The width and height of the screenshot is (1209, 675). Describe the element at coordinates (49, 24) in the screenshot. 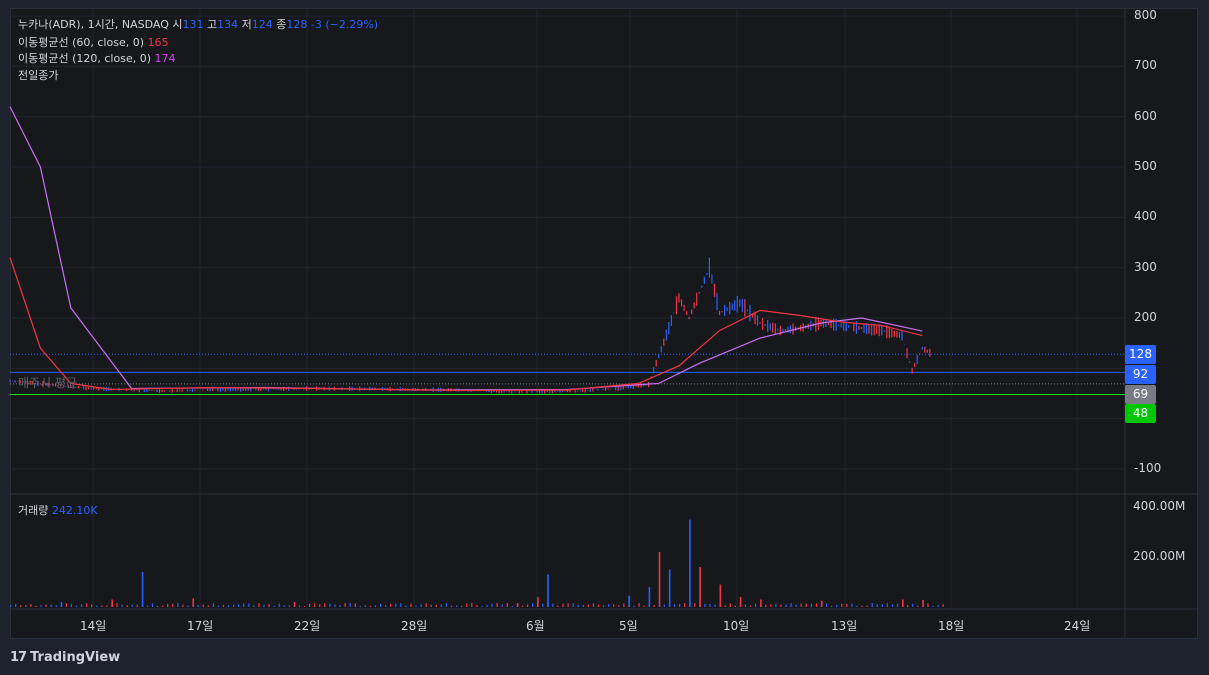

I see `symbol-name: 누카나(ADR)` at that location.